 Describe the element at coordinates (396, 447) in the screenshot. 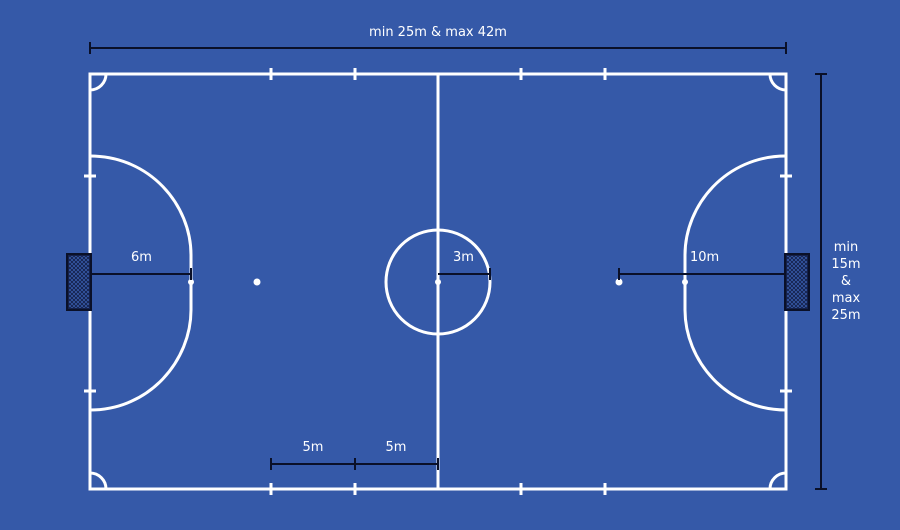

I see `sub-zone-label-b: 5m` at that location.